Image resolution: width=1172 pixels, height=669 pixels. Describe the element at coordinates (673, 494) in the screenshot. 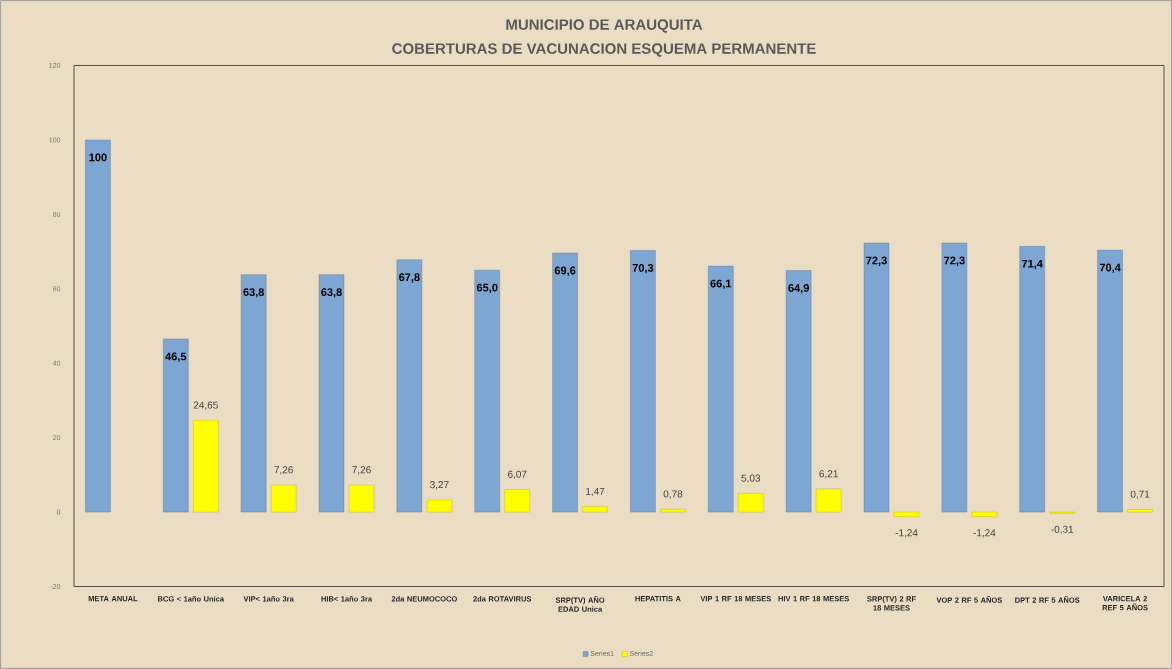

I see `data-label: 0,78` at that location.